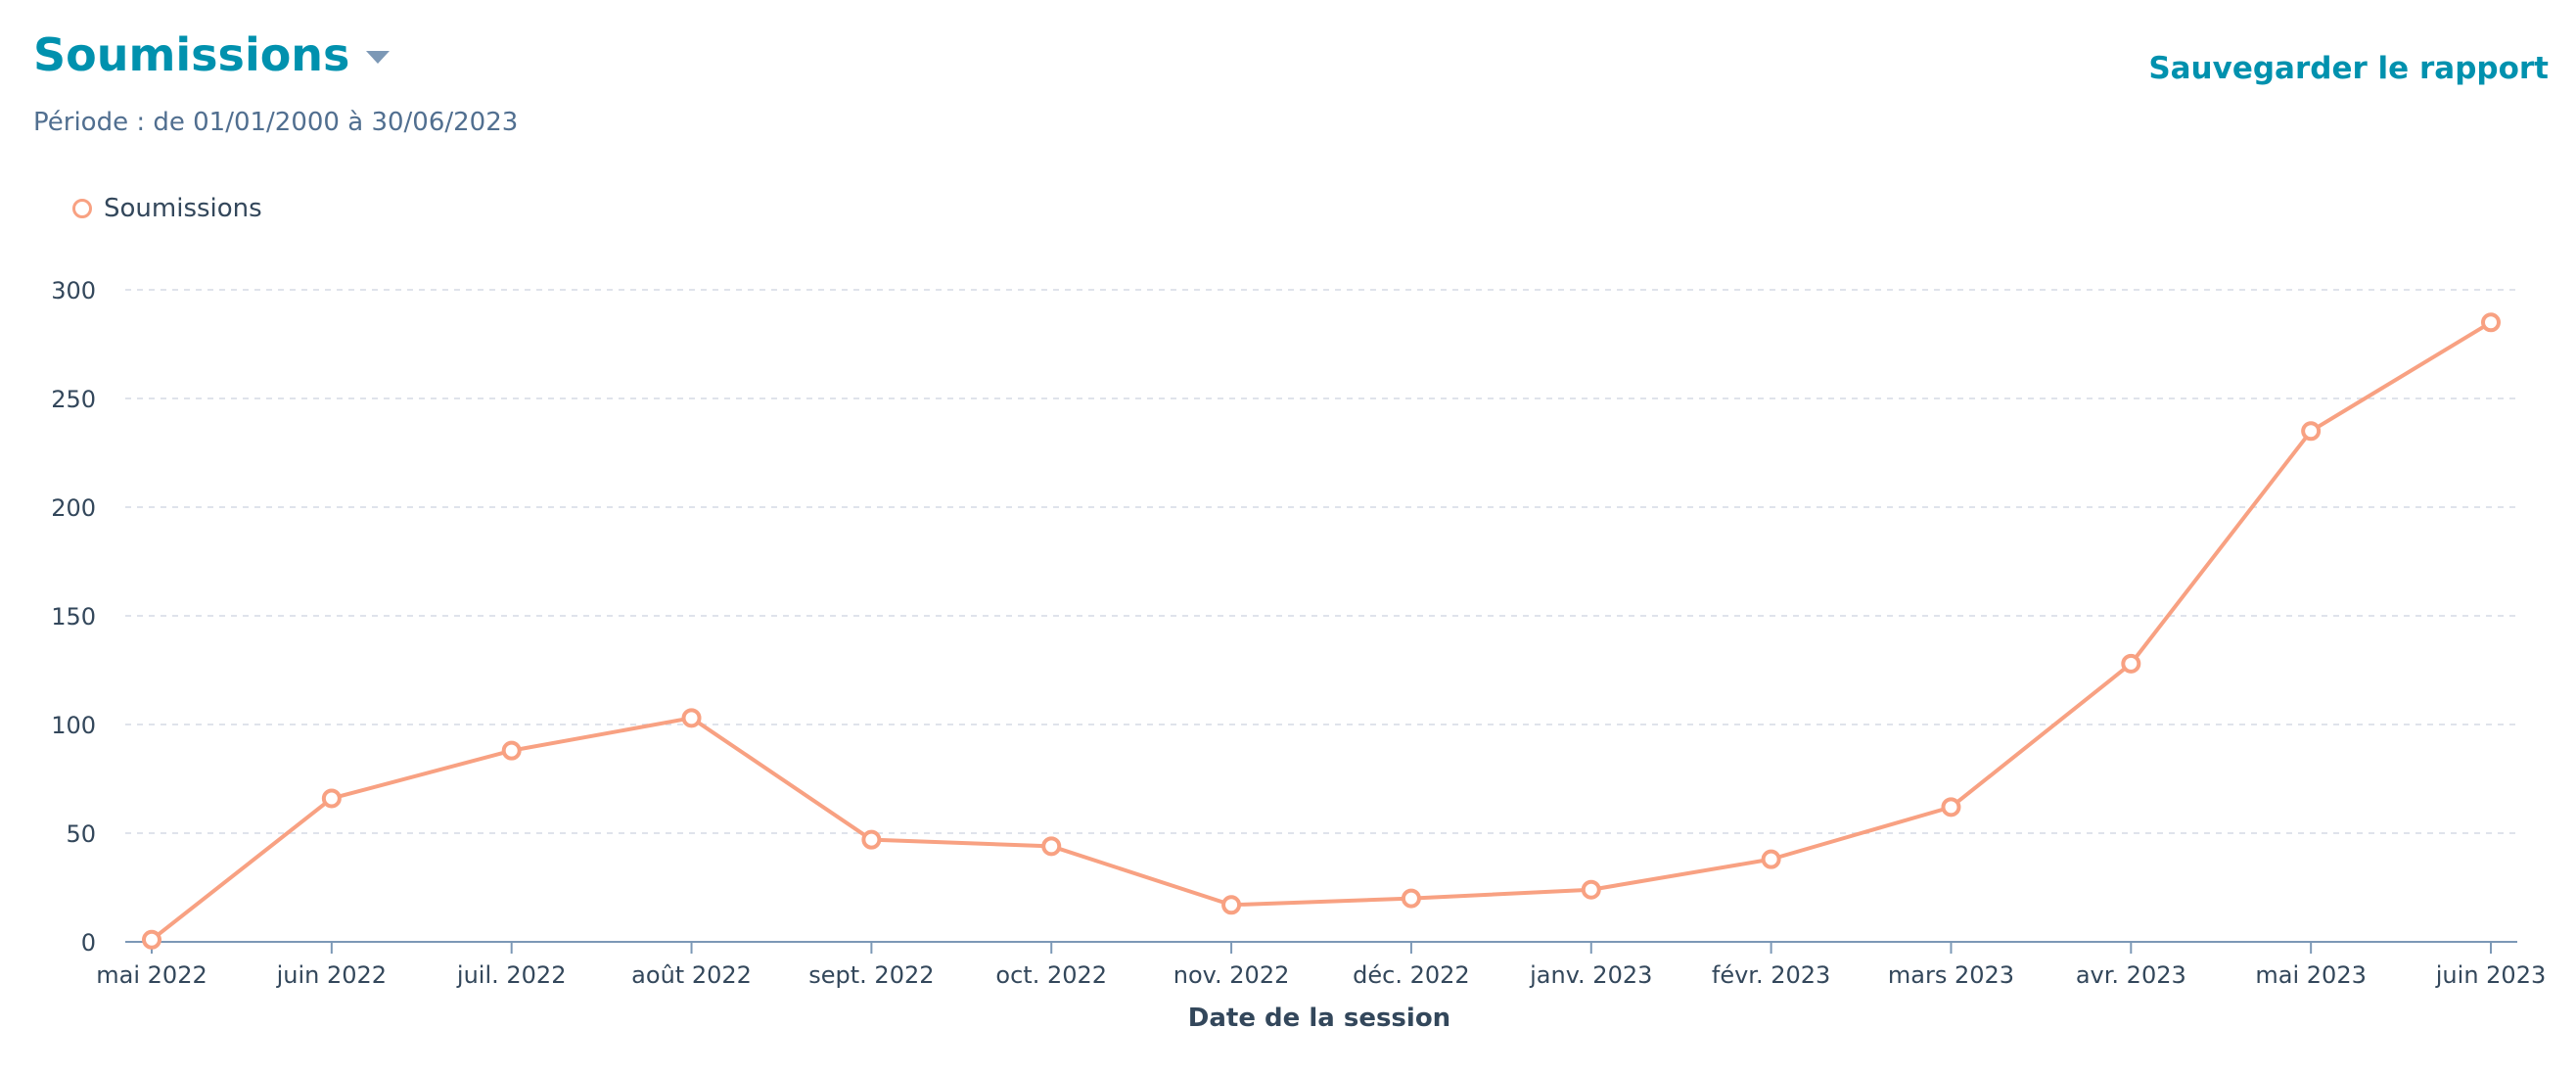 Image resolution: width=2576 pixels, height=1075 pixels. I want to click on save-report-button: Sauvegarder le rapport, so click(2348, 69).